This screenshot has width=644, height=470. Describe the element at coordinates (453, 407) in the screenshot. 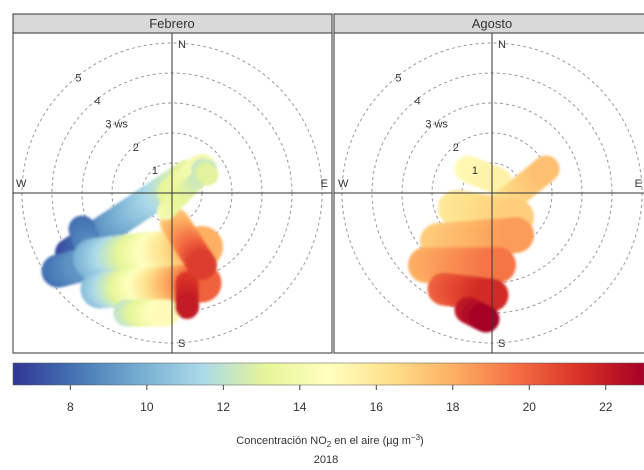

I see `colorbar-tick-label: 18` at that location.